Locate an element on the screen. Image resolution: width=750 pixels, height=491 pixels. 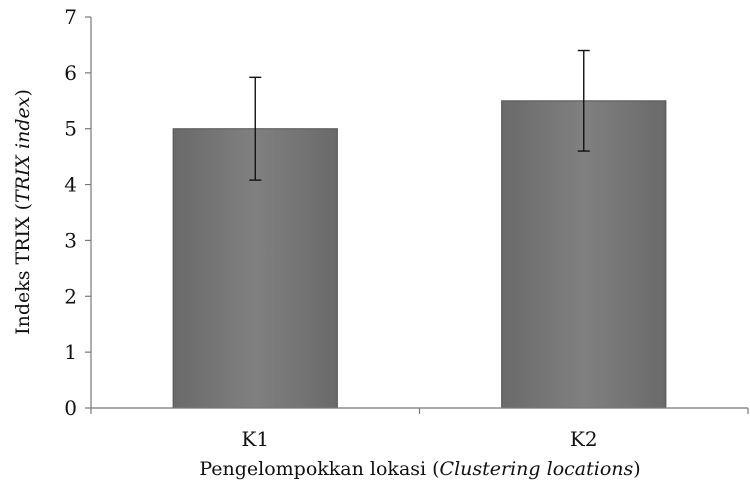
y-tick-label: 3 is located at coordinates (70, 240).